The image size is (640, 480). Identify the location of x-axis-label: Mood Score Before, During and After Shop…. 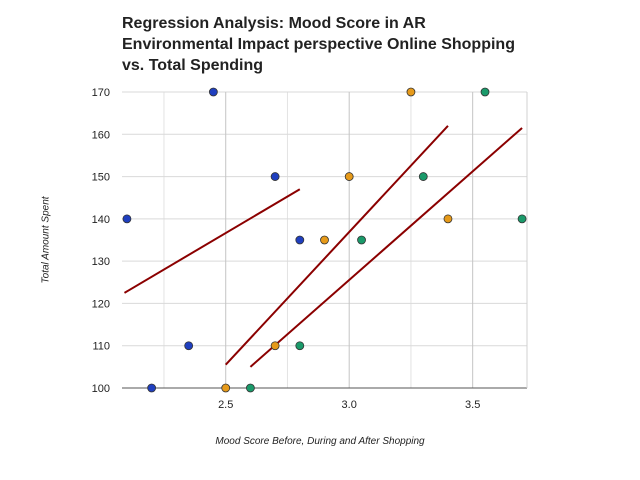
(320, 441).